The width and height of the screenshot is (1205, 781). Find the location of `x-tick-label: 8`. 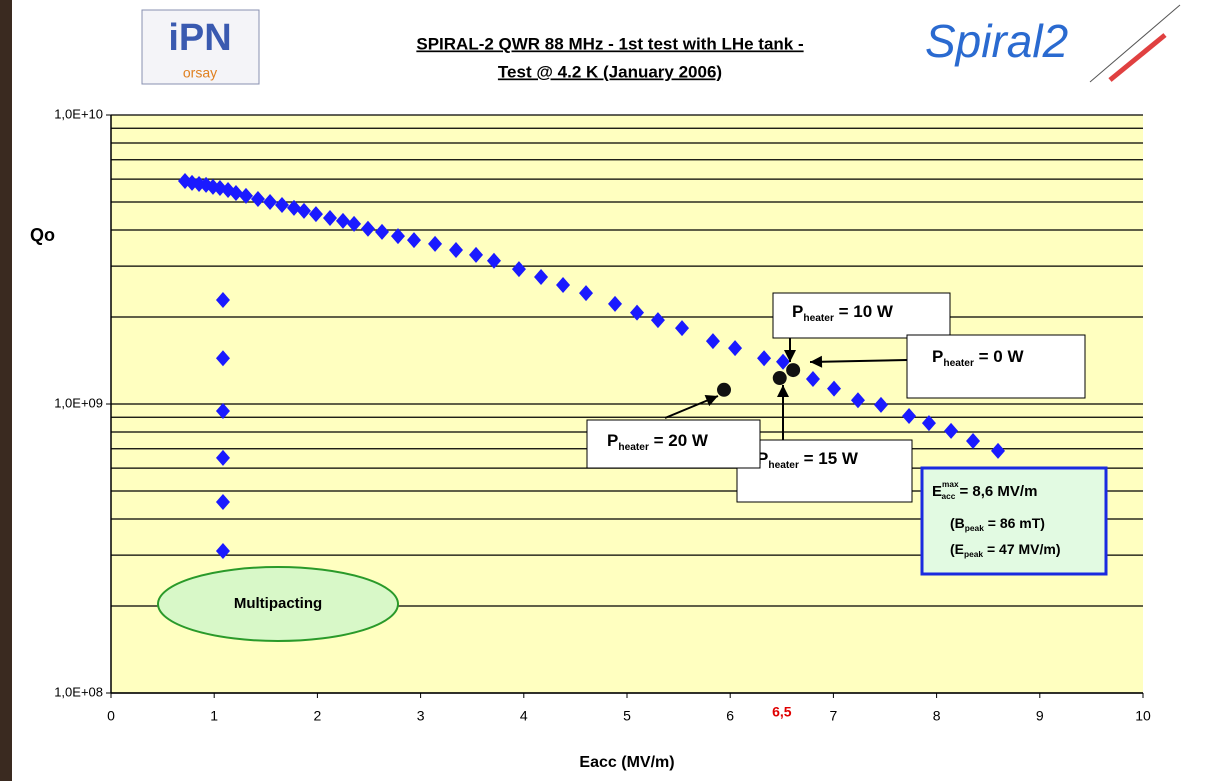

x-tick-label: 8 is located at coordinates (937, 716).